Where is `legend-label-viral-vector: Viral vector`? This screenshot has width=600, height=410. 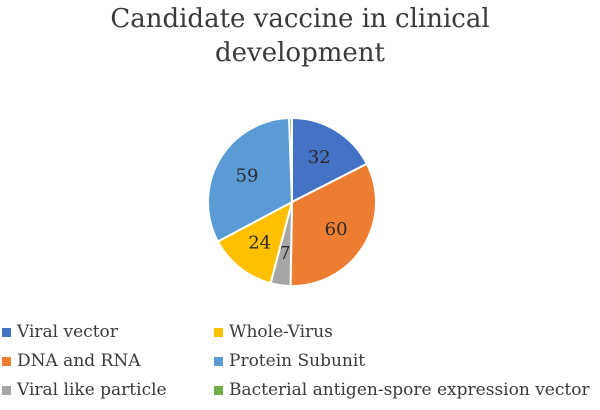
legend-label-viral-vector: Viral vector is located at coordinates (67, 332).